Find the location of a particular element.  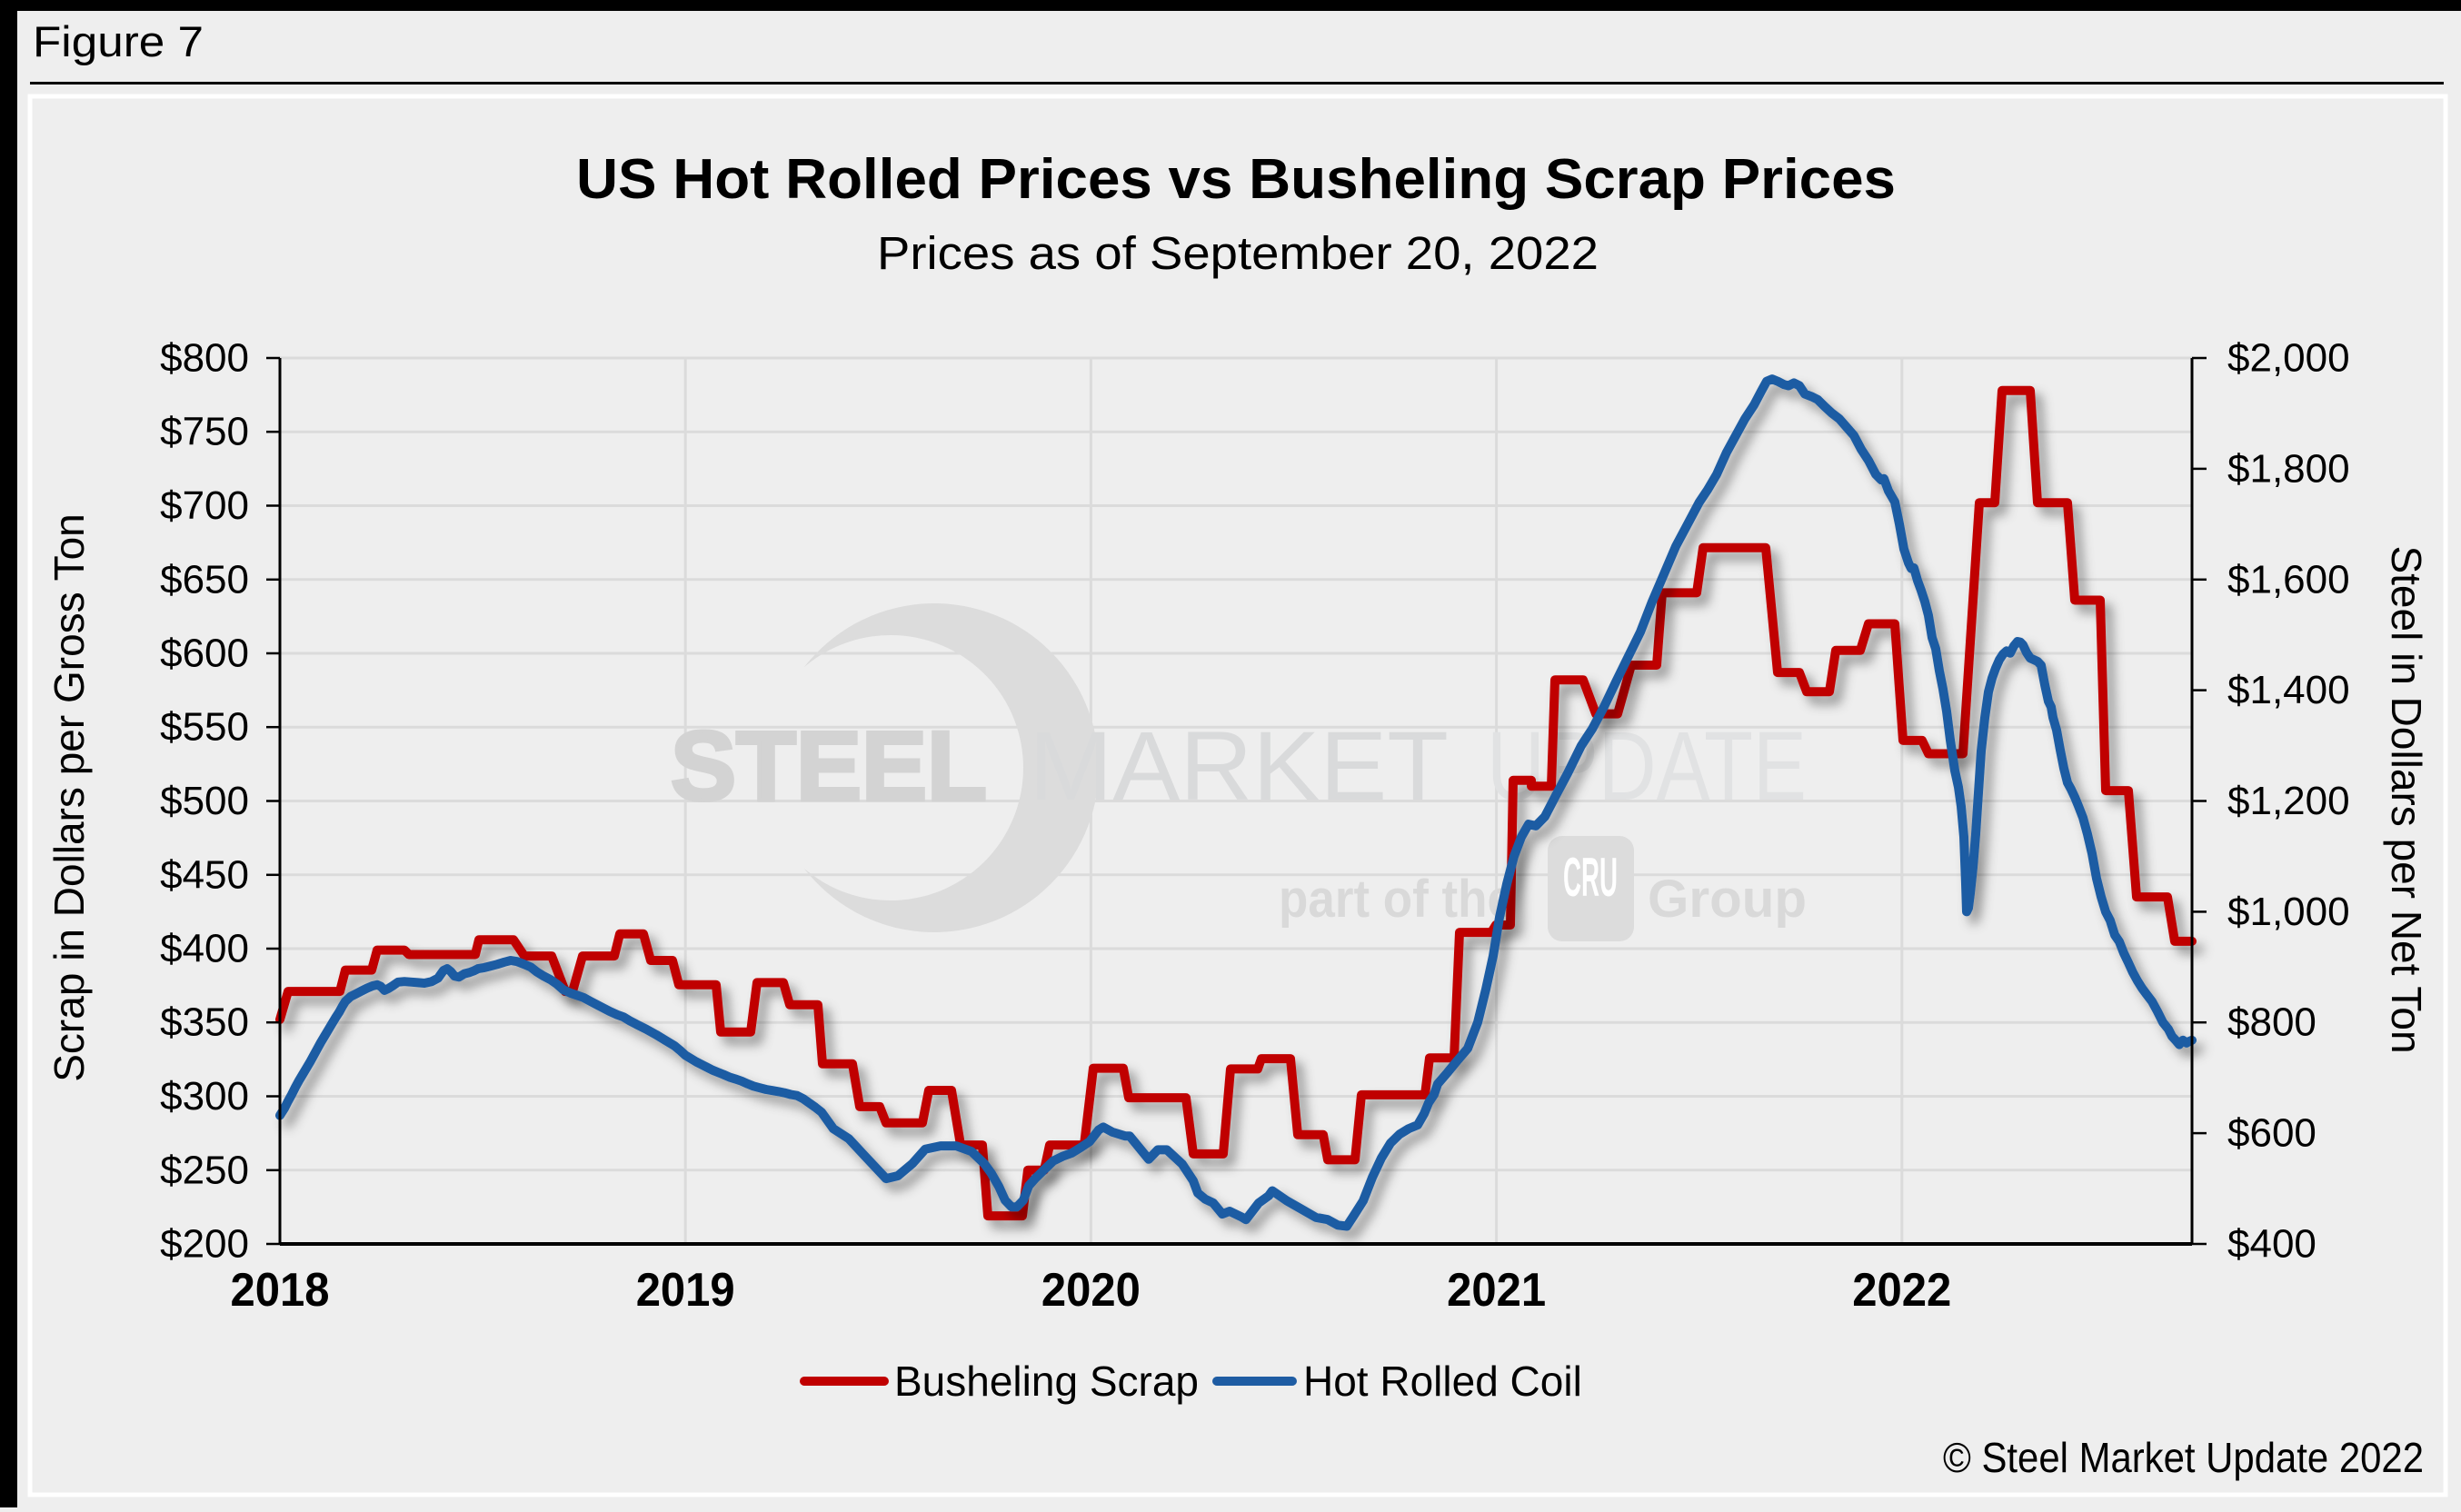

svg-text: $650 is located at coordinates (204, 579).